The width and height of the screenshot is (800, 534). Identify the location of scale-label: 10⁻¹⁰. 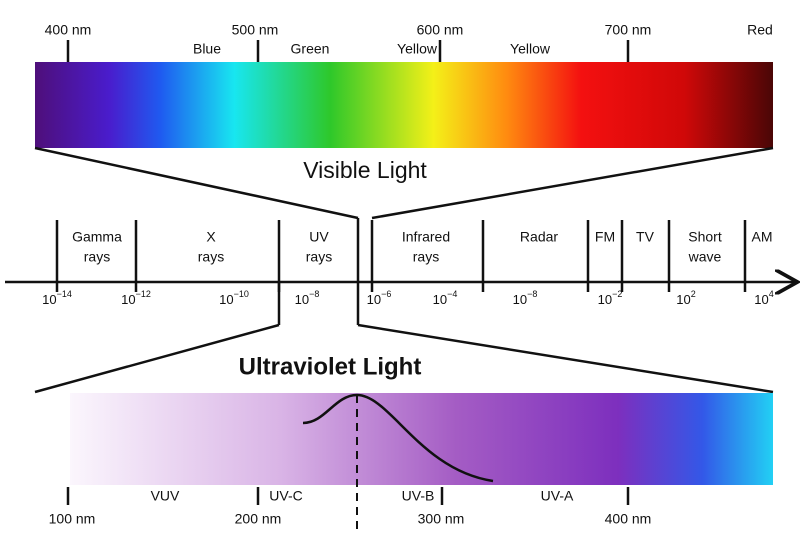
(234, 298).